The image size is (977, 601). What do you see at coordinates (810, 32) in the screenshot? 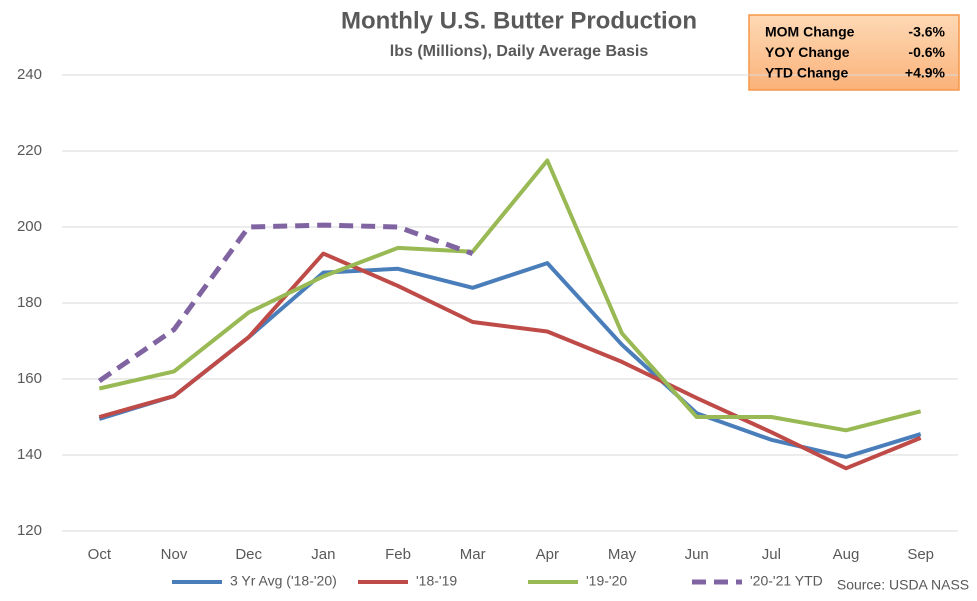
I see `info-label: MOM Change` at bounding box center [810, 32].